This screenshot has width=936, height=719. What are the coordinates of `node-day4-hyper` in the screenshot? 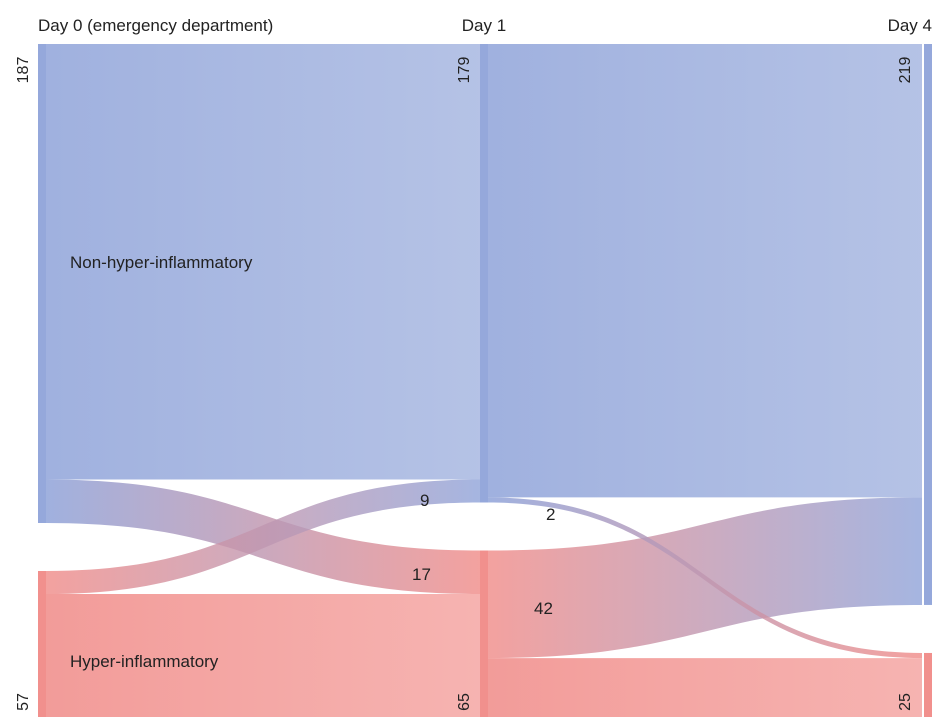 It's located at (928, 684).